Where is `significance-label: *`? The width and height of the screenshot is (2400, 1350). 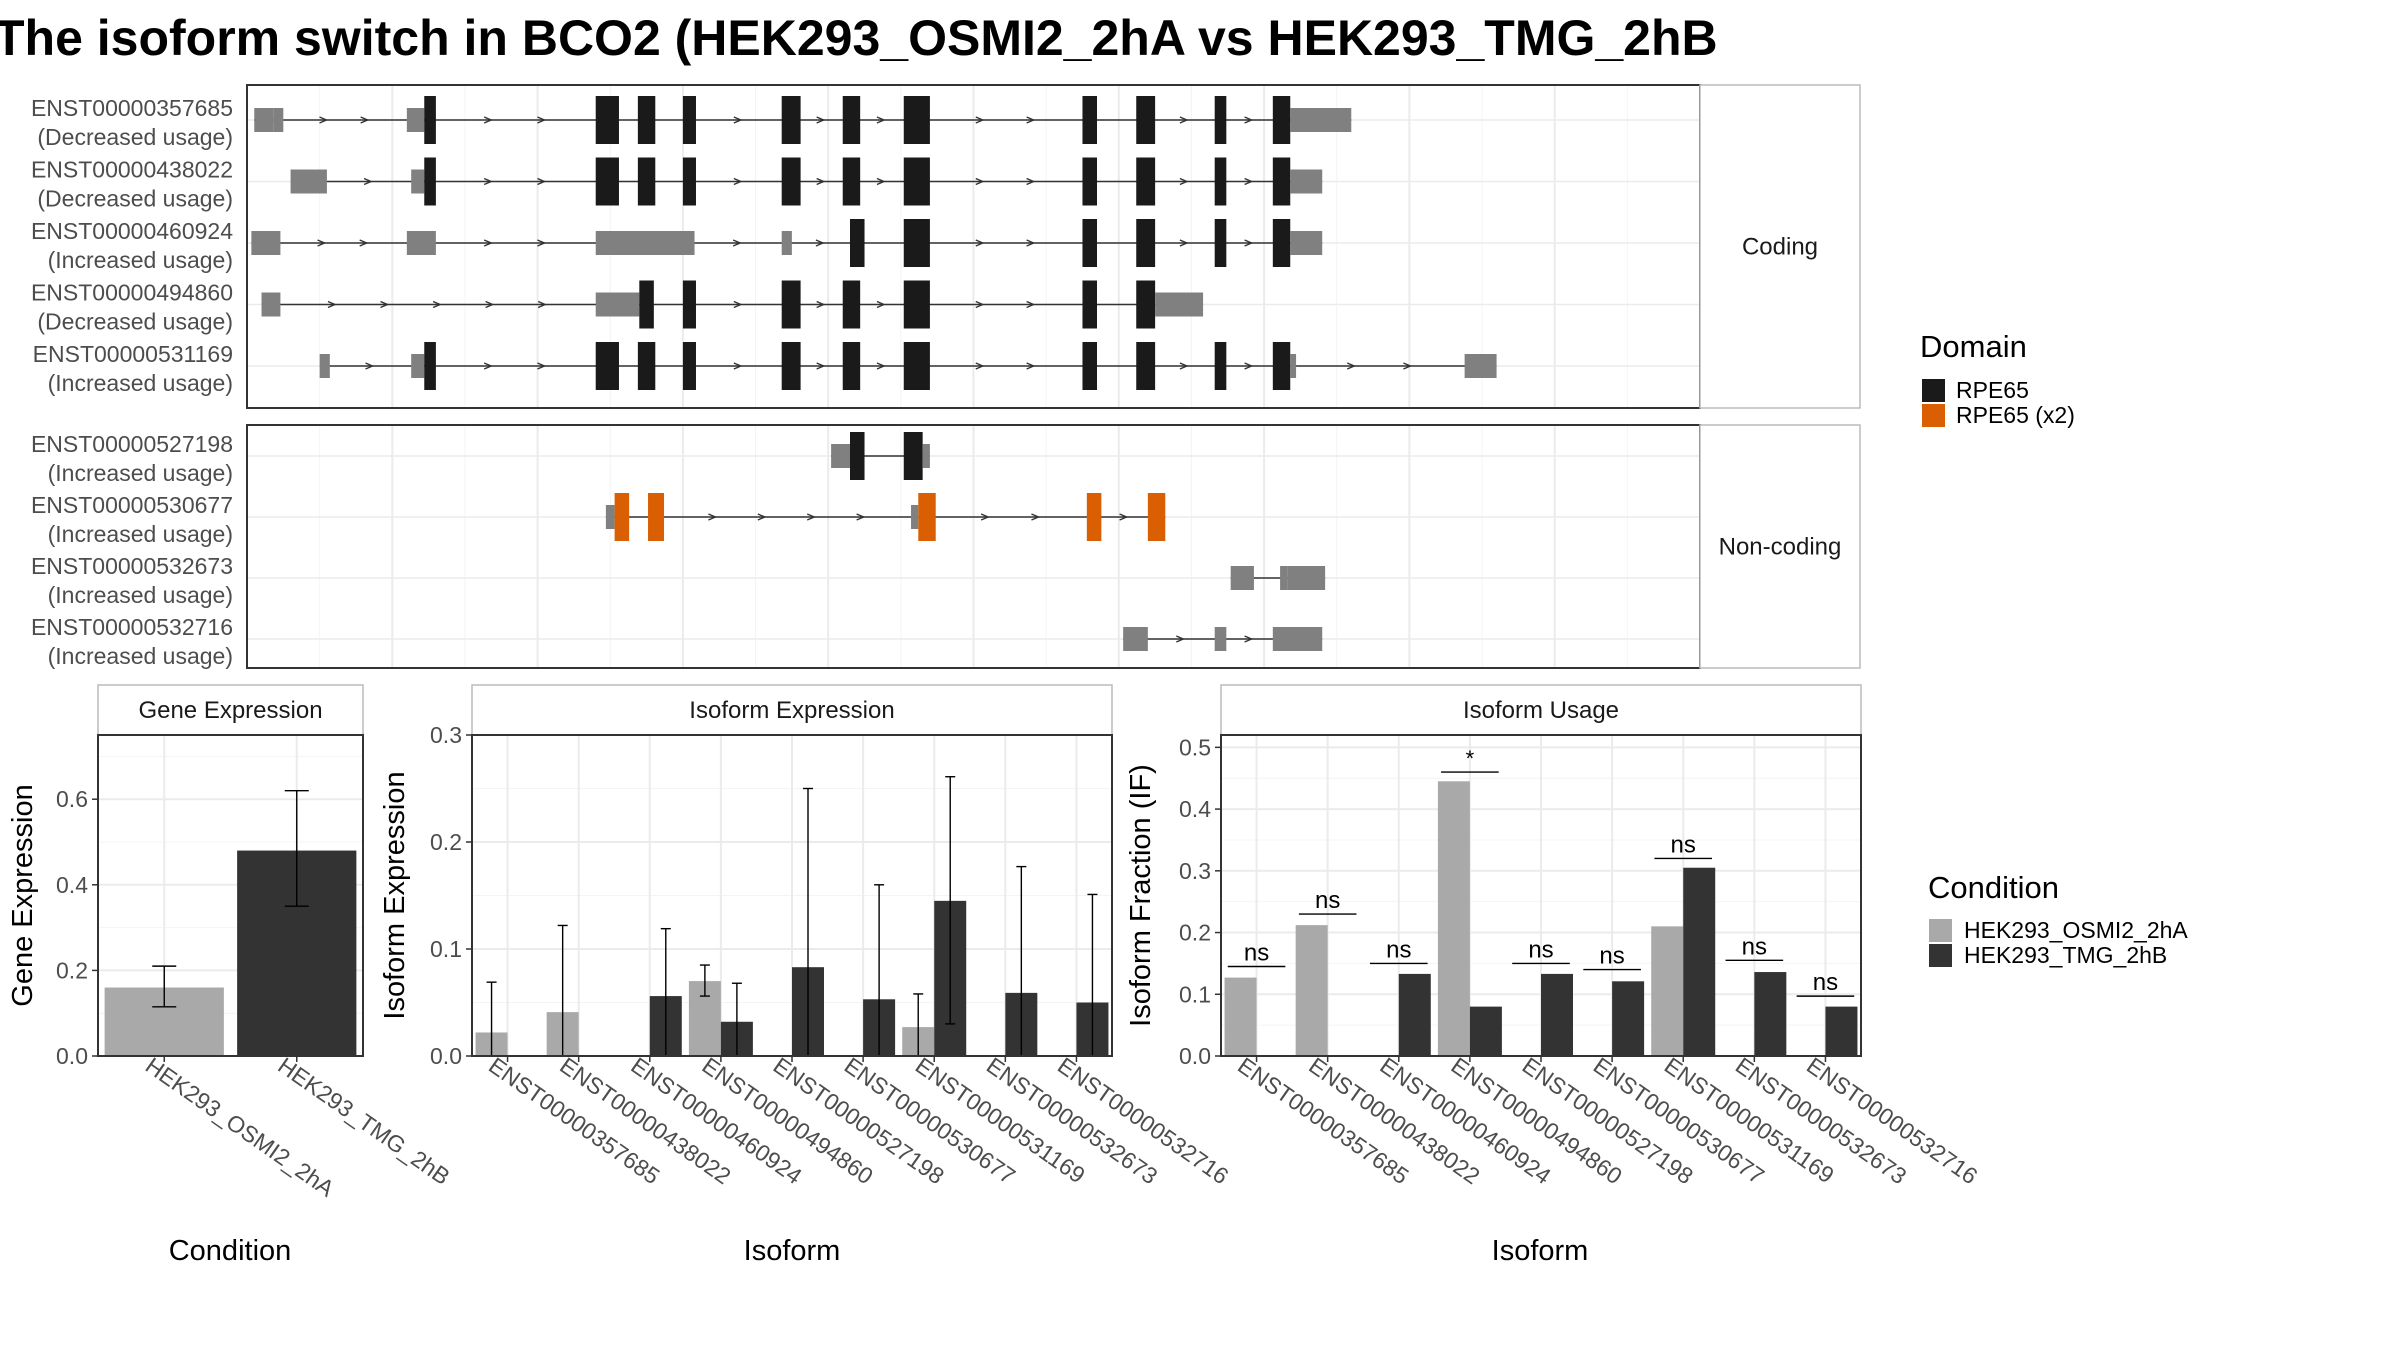 significance-label: * is located at coordinates (1470, 758).